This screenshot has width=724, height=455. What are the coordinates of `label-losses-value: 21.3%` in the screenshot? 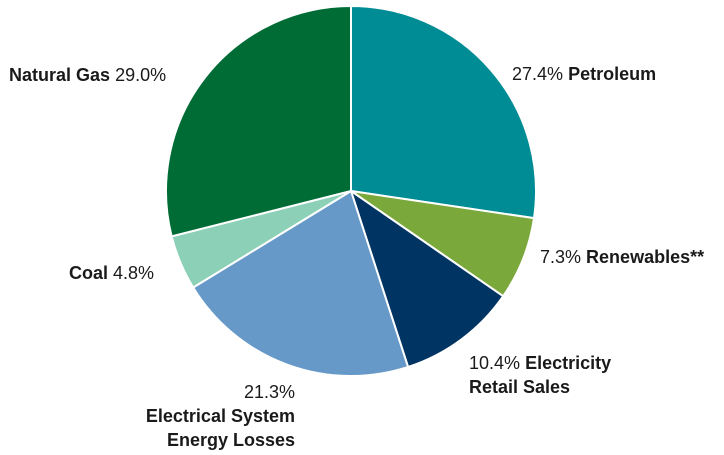 It's located at (269, 392).